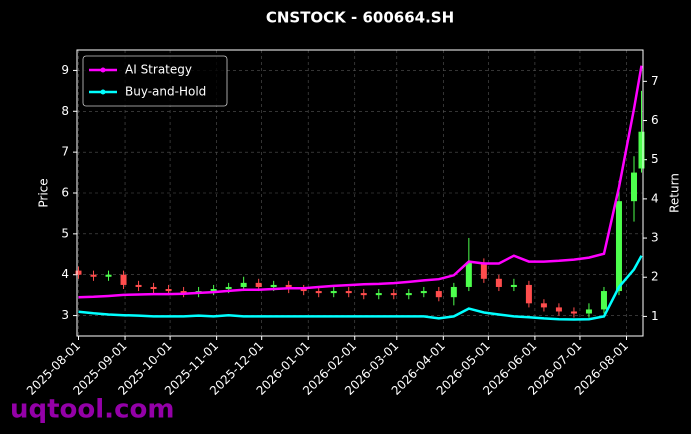 The image size is (691, 434). Describe the element at coordinates (158, 70) in the screenshot. I see `legend-label: AI Strategy` at that location.